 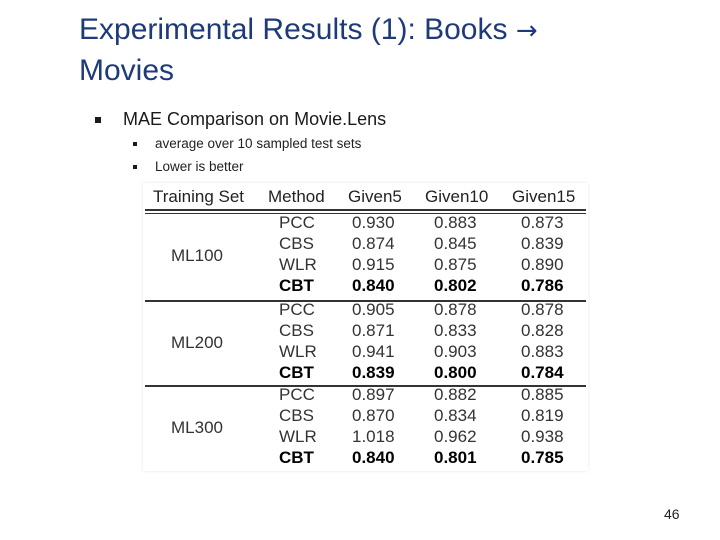 I want to click on given10-cell: 0.882, so click(x=455, y=394).